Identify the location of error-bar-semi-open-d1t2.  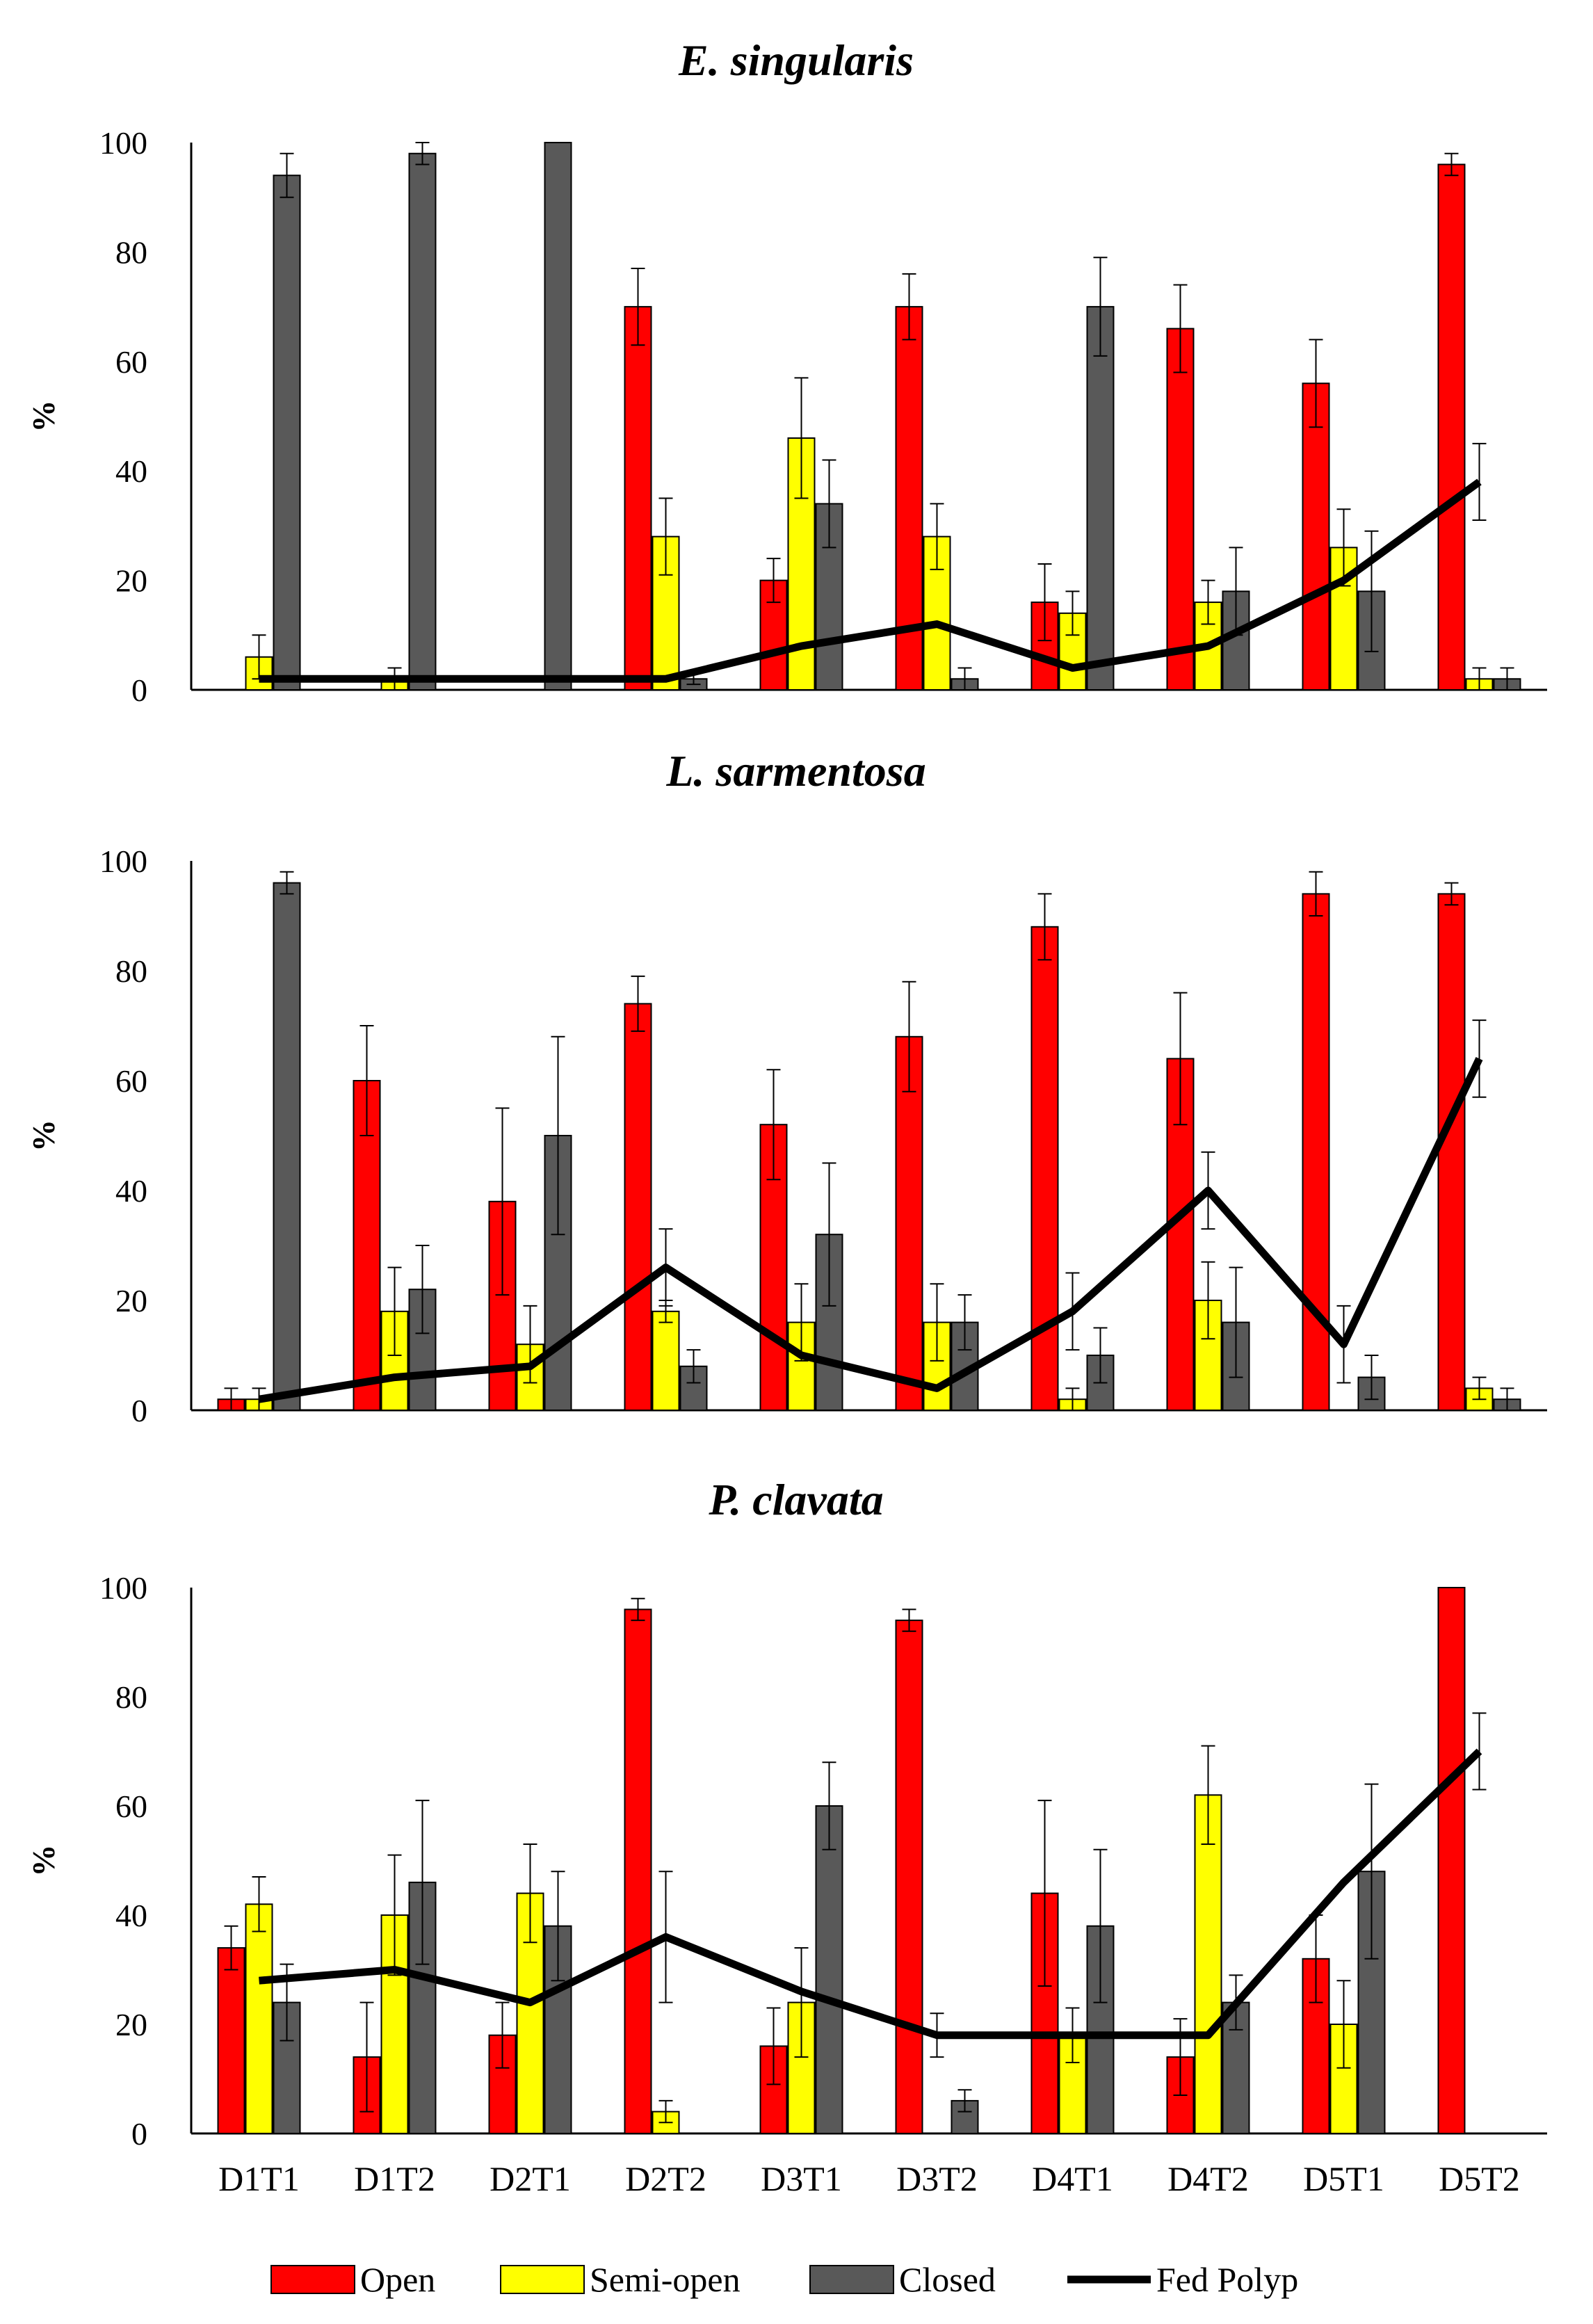
(394, 1311).